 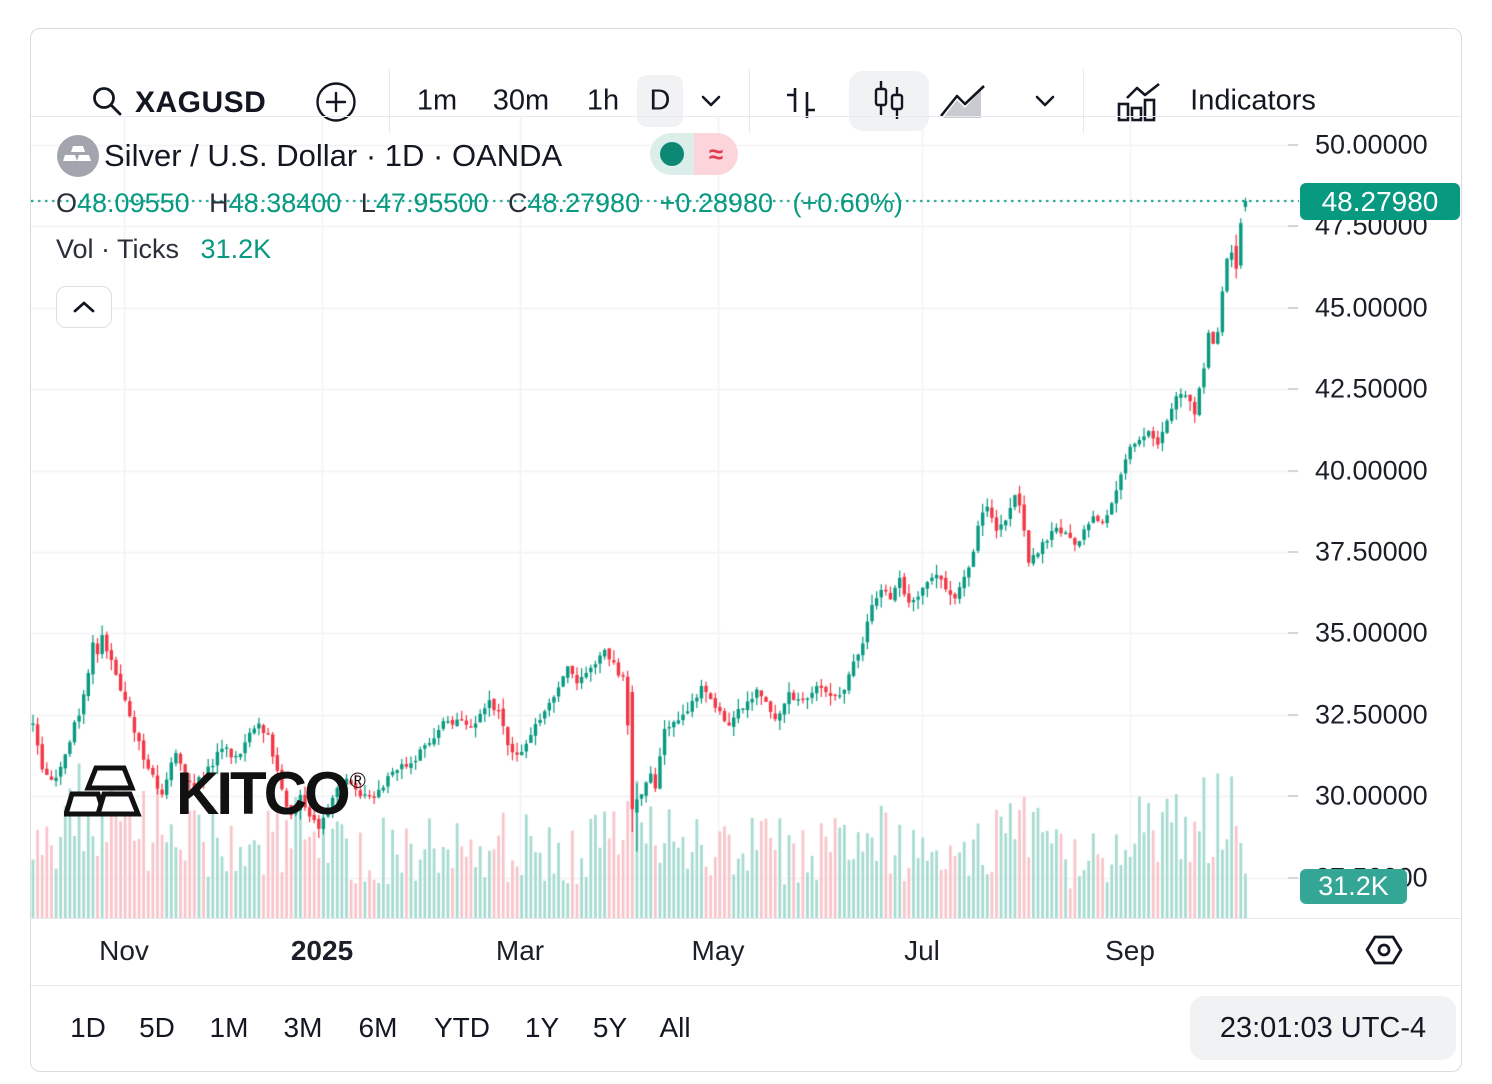 I want to click on bars-chart-icon, so click(x=801, y=103).